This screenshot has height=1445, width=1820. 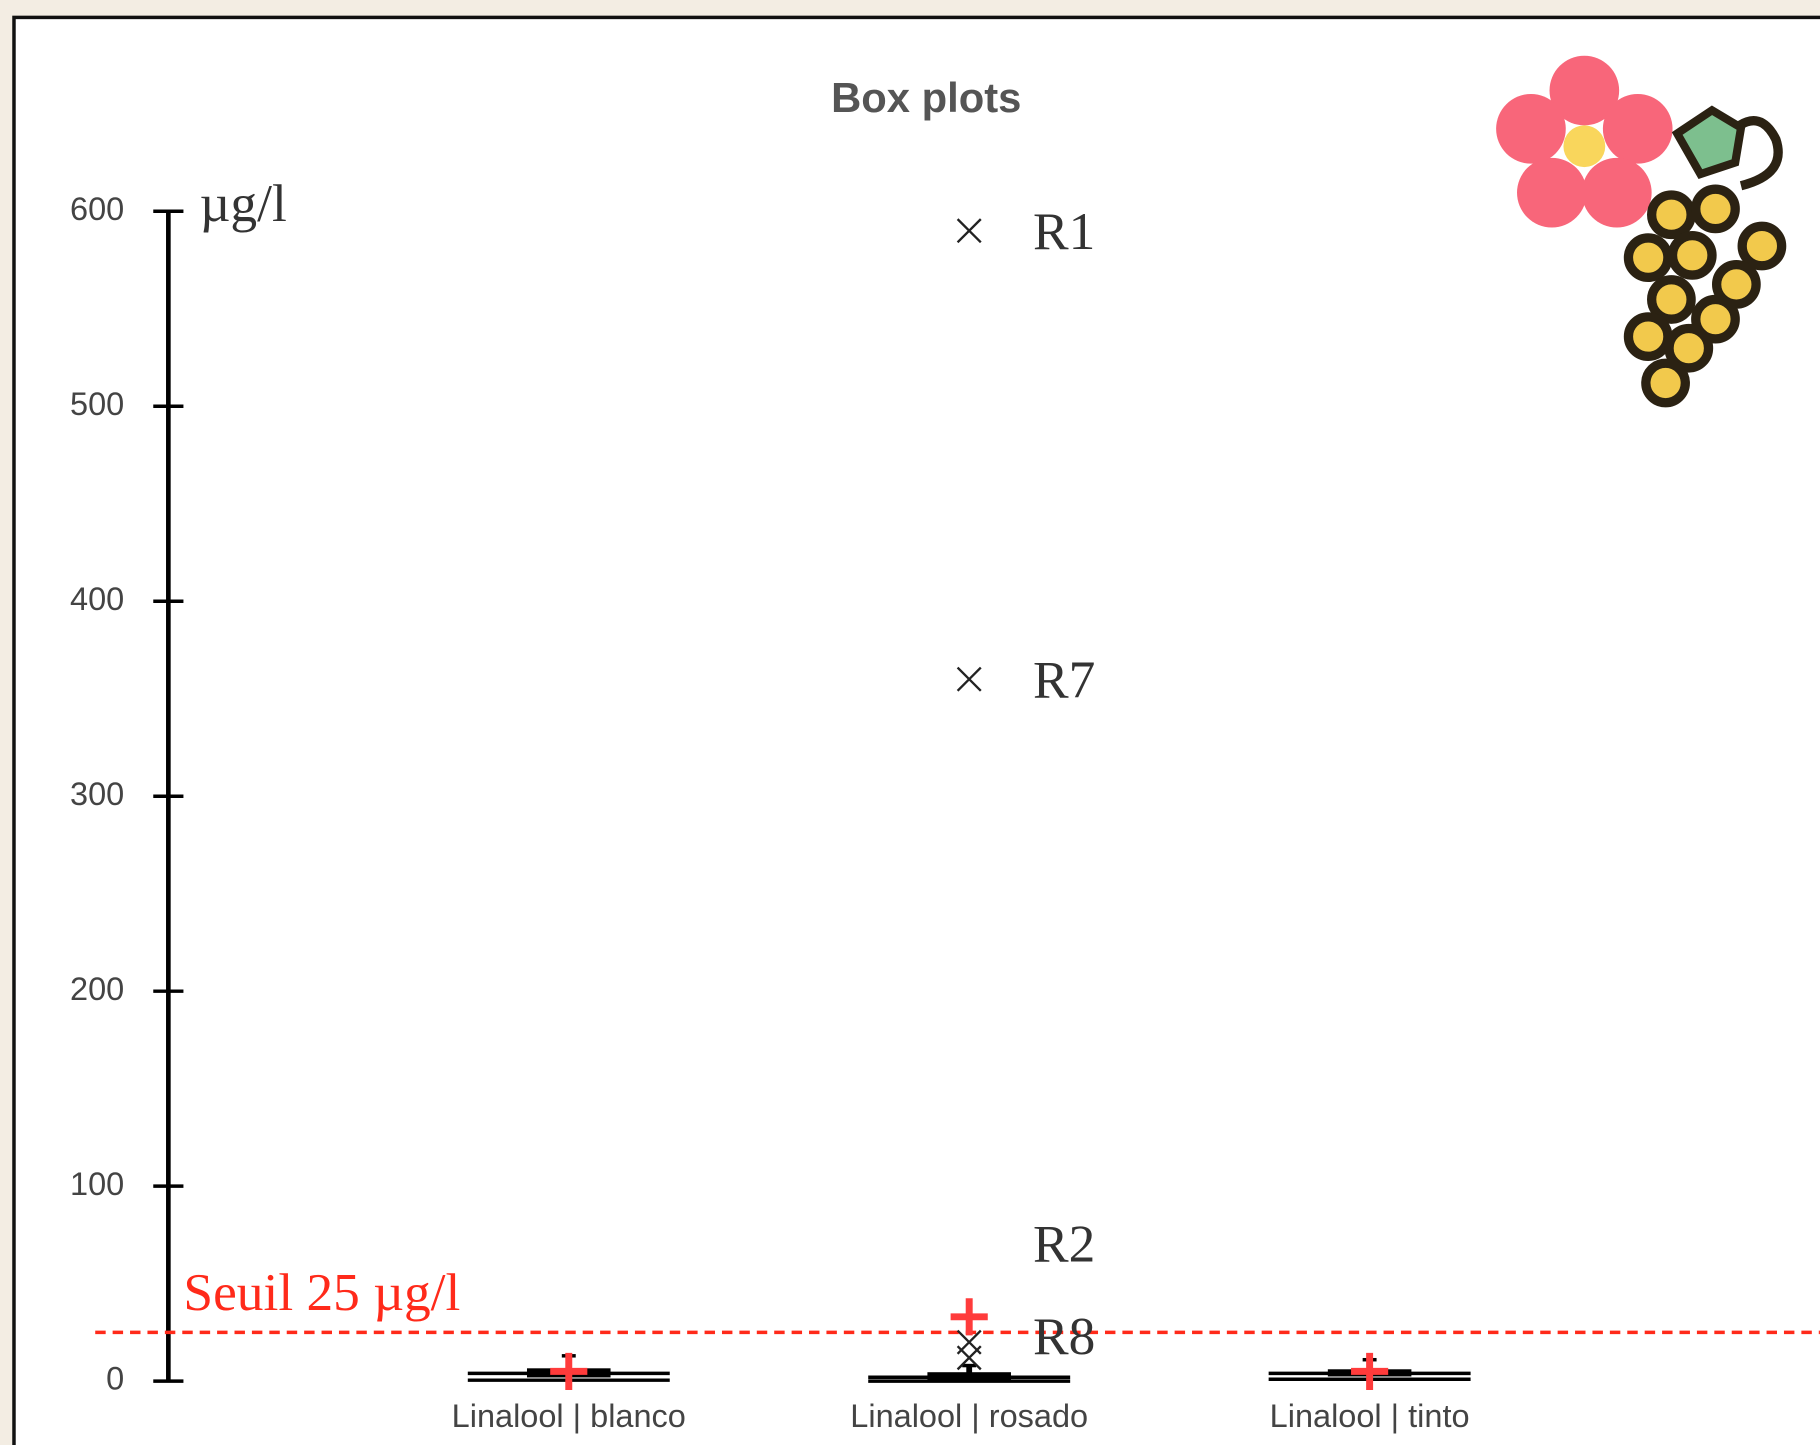 What do you see at coordinates (97, 989) in the screenshot?
I see `y-tick-label: 200` at bounding box center [97, 989].